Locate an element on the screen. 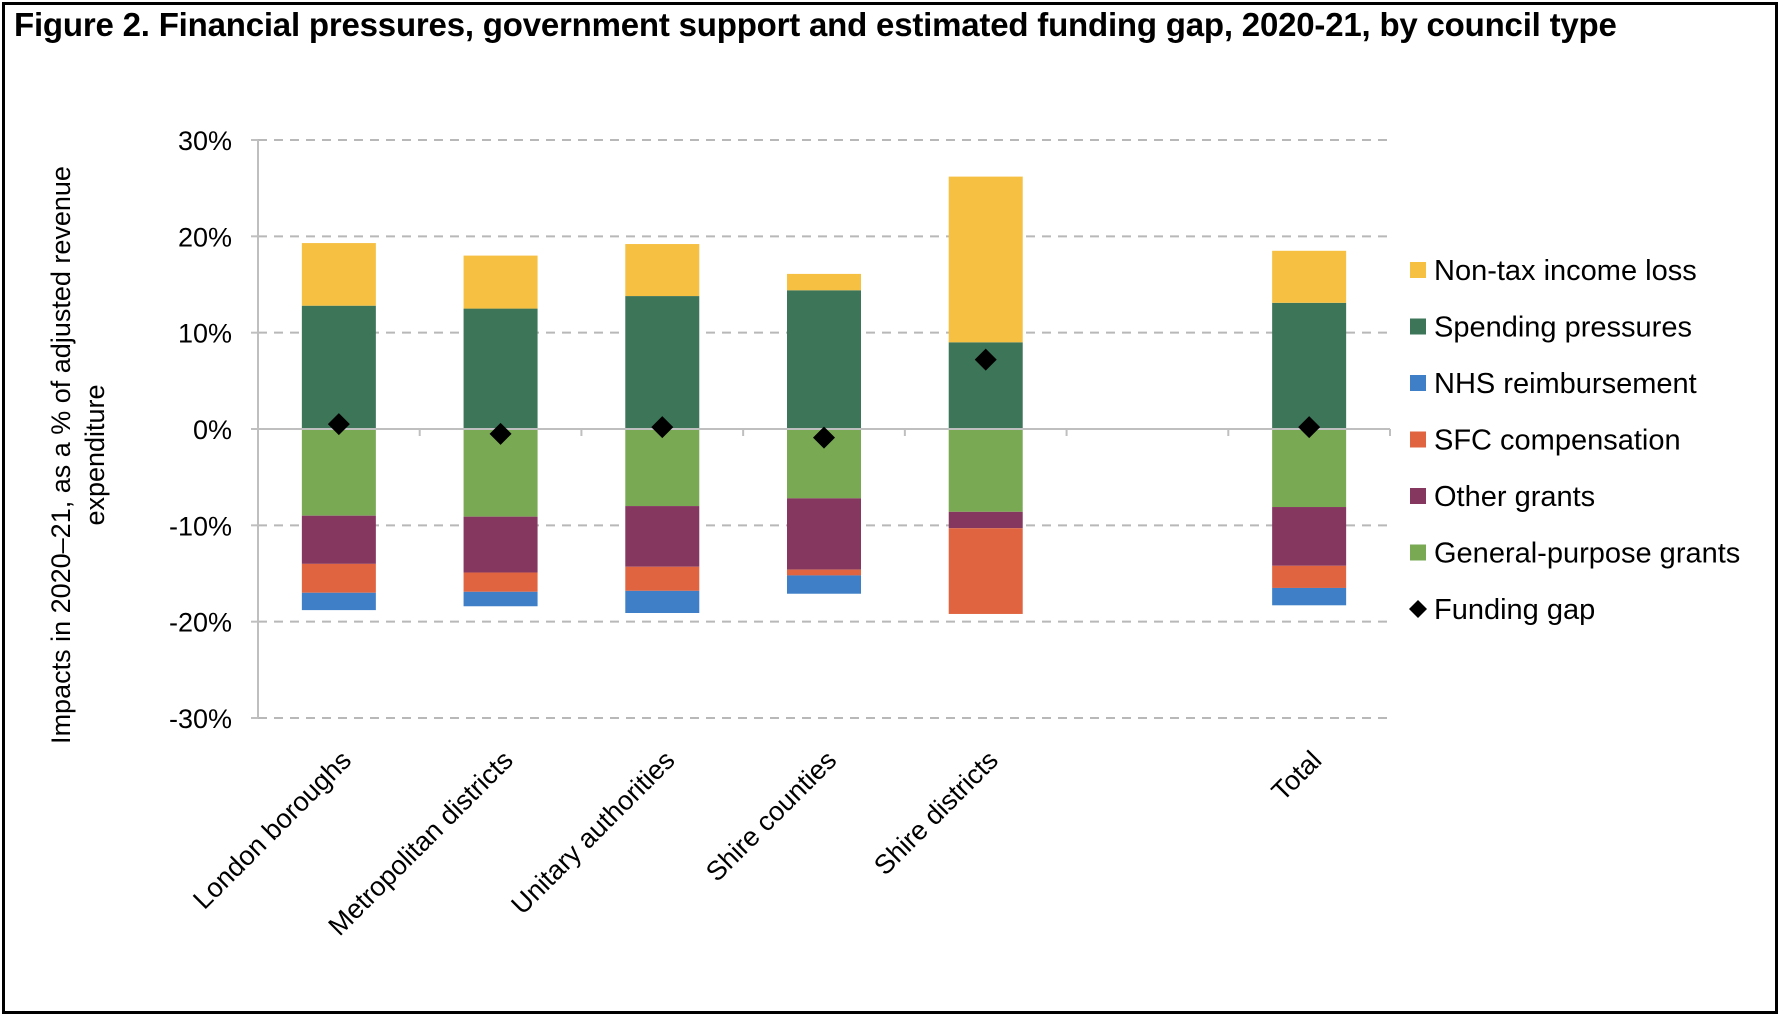  y-tick-labels: 30% 20% 10% 0% -10% -20% -30% is located at coordinates (200, 430).